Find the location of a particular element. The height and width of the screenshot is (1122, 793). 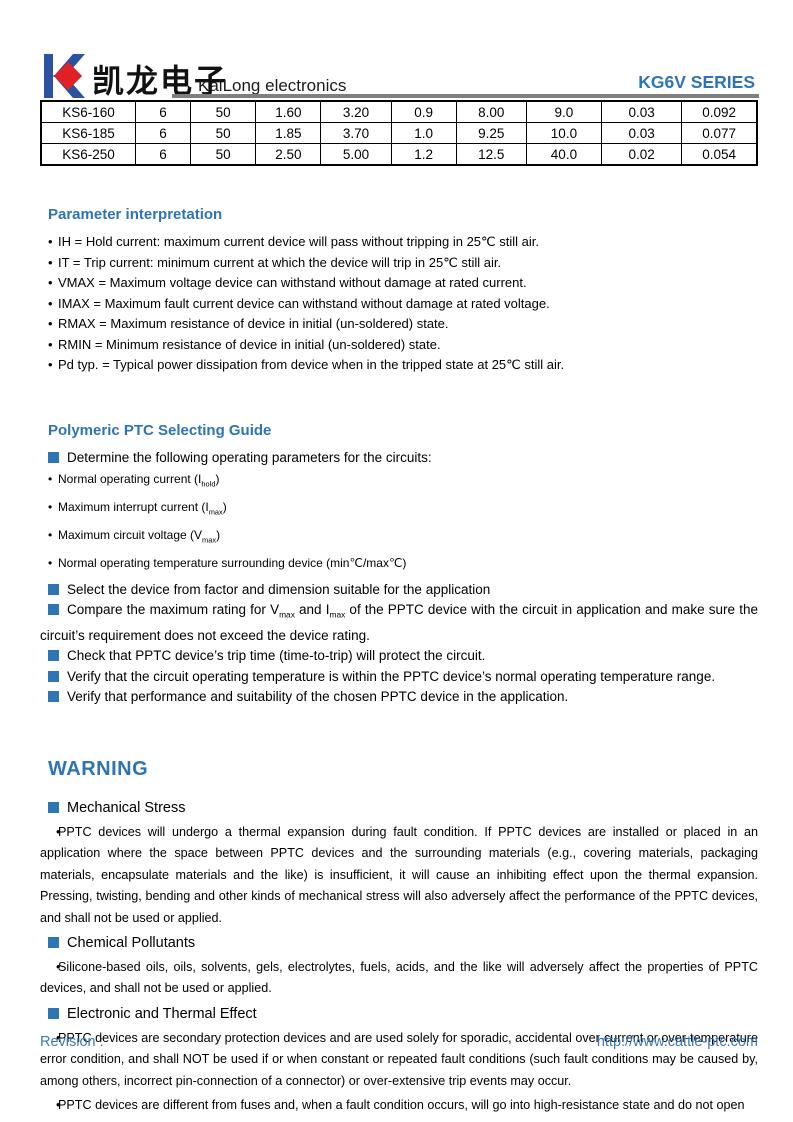

table-cell-part: KS6-250 is located at coordinates (88, 154).